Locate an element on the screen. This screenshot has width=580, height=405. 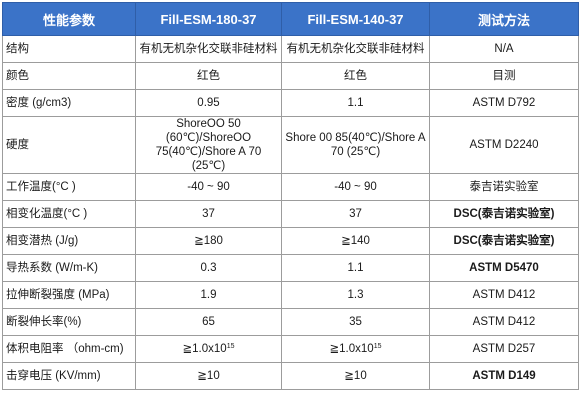
table-row-density: 密度 (g/cm3) 0.95 1.1 ASTM D792 is located at coordinates (290, 103).